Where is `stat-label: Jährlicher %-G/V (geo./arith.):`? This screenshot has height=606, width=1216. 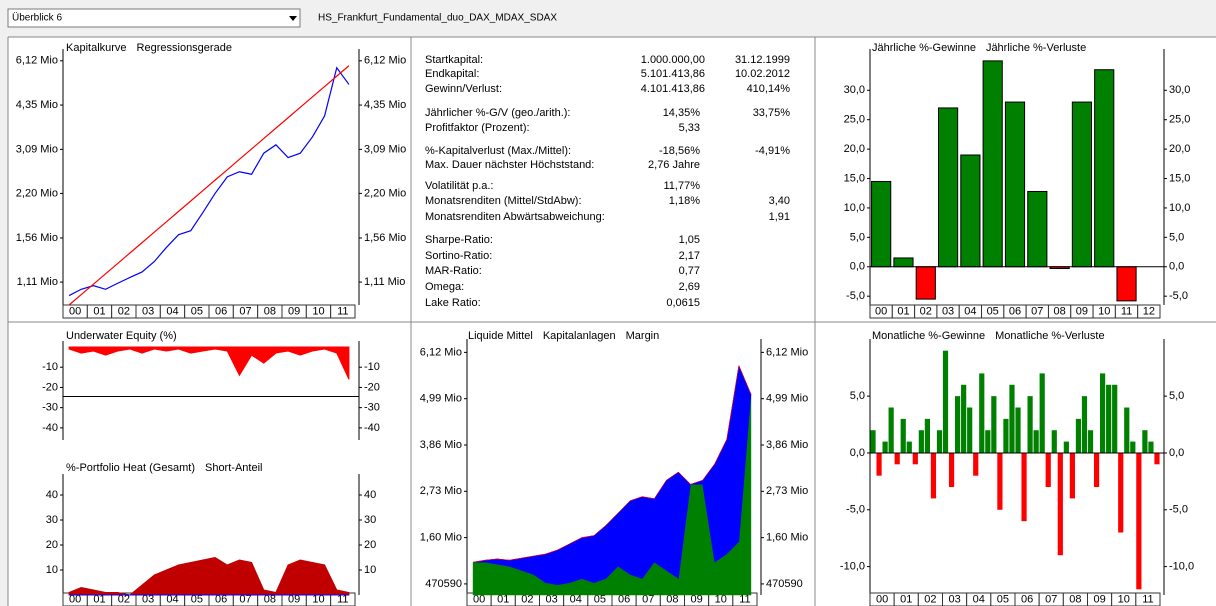
stat-label: Jährlicher %-G/V (geo./arith.): is located at coordinates (498, 113).